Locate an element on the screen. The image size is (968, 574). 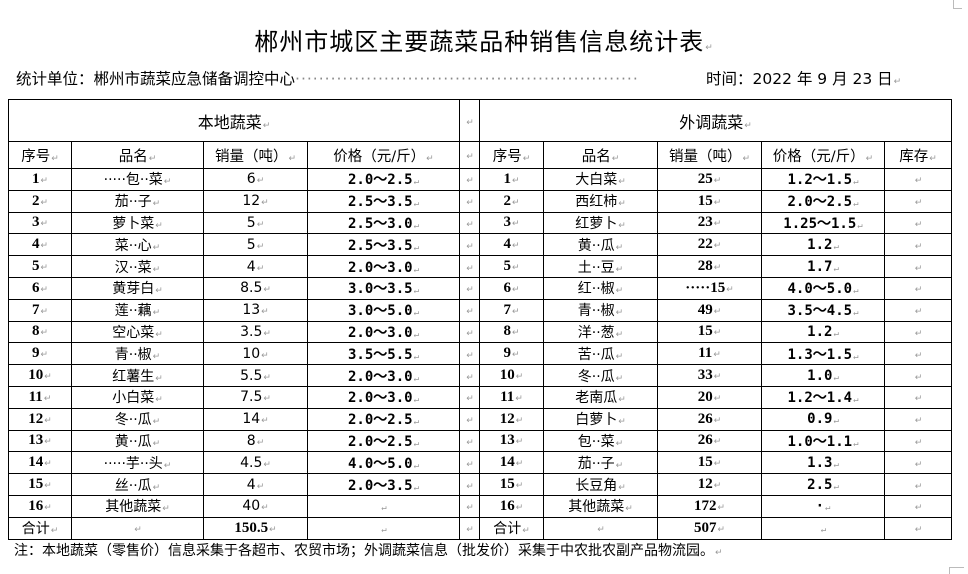
external-price-cell: 3.5～4.5 is located at coordinates (823, 310).